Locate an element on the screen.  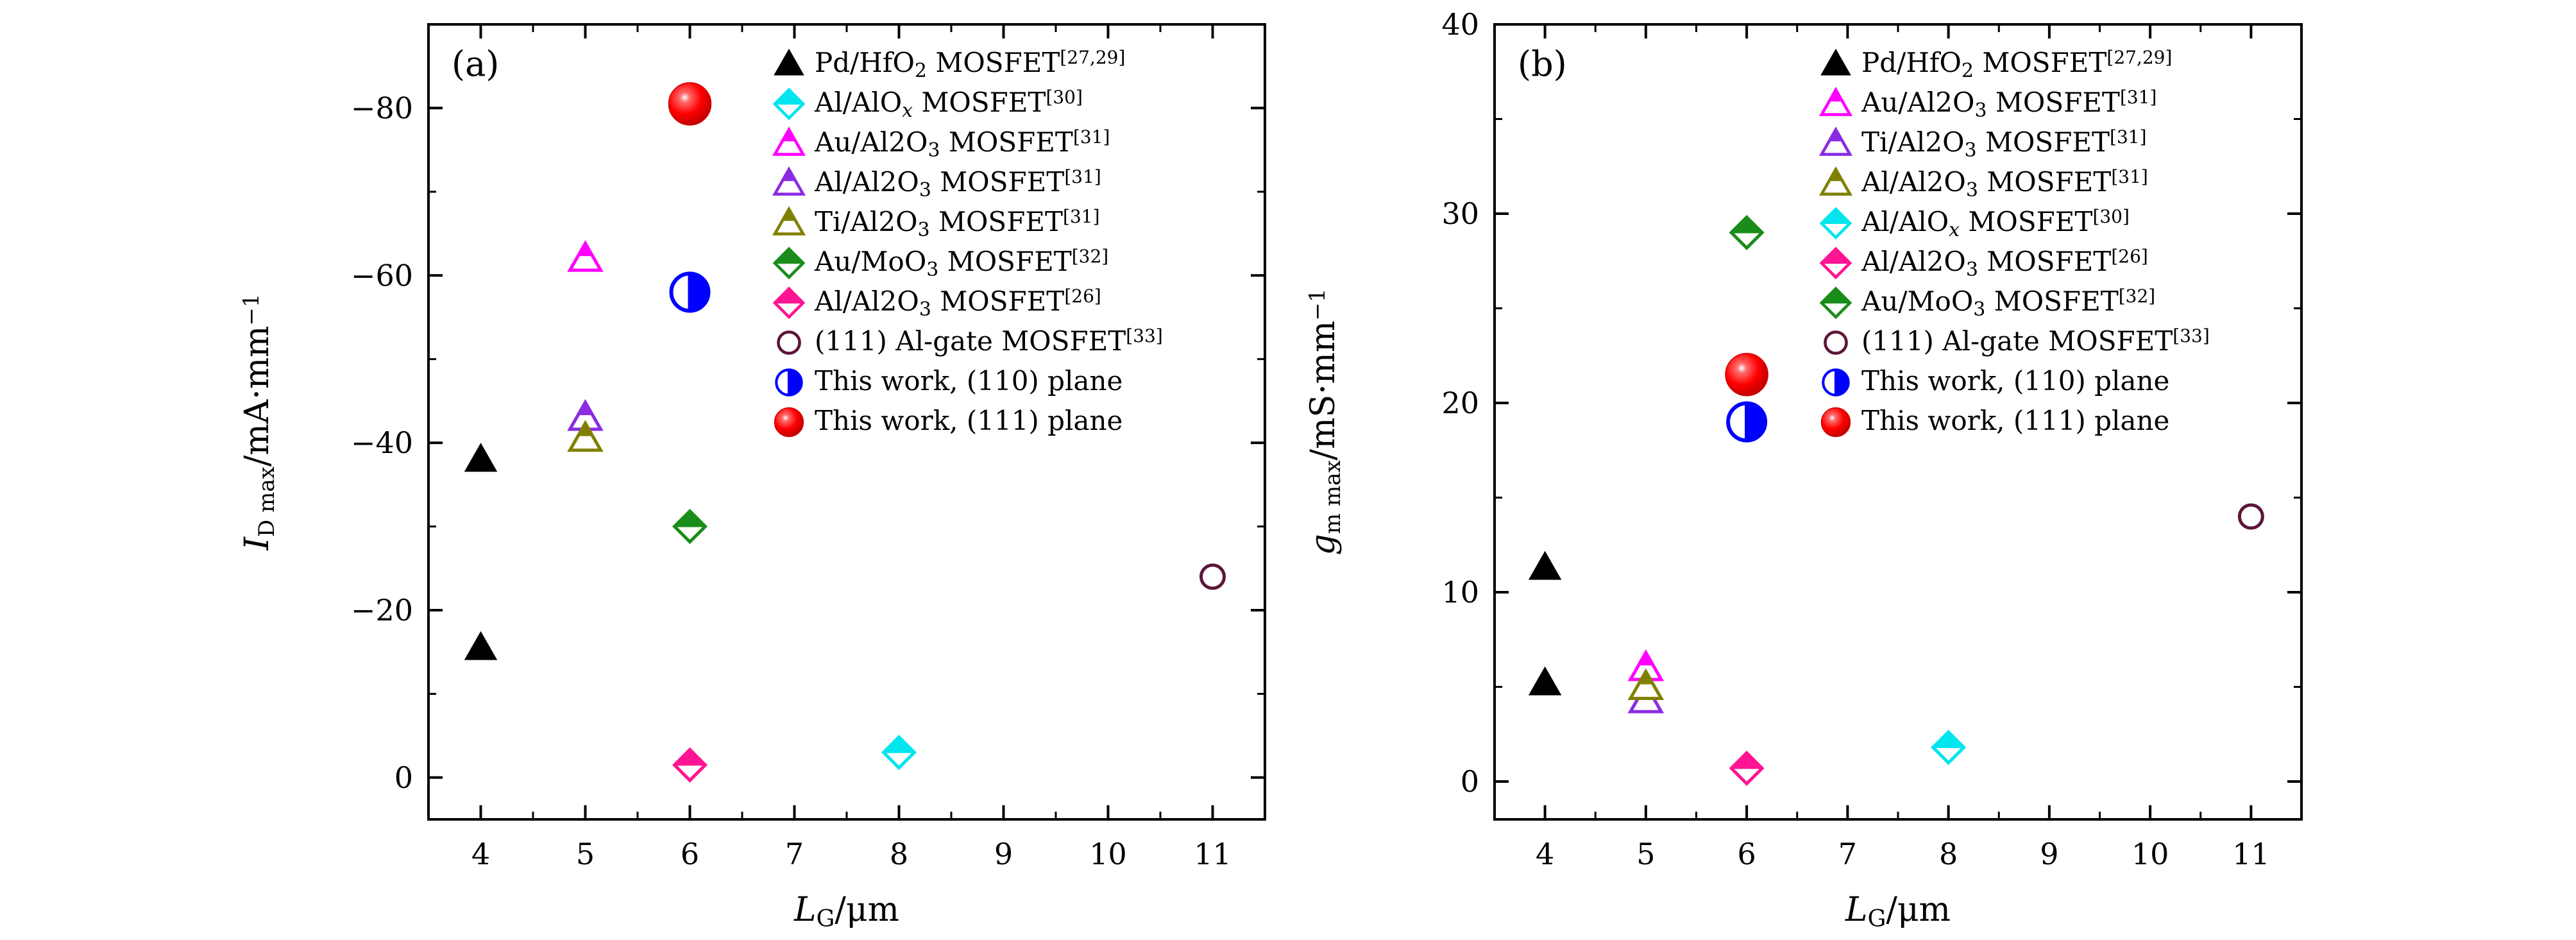
legend-item: Al/AlOx​ MOSFET[30]​ is located at coordinates (927, 104).